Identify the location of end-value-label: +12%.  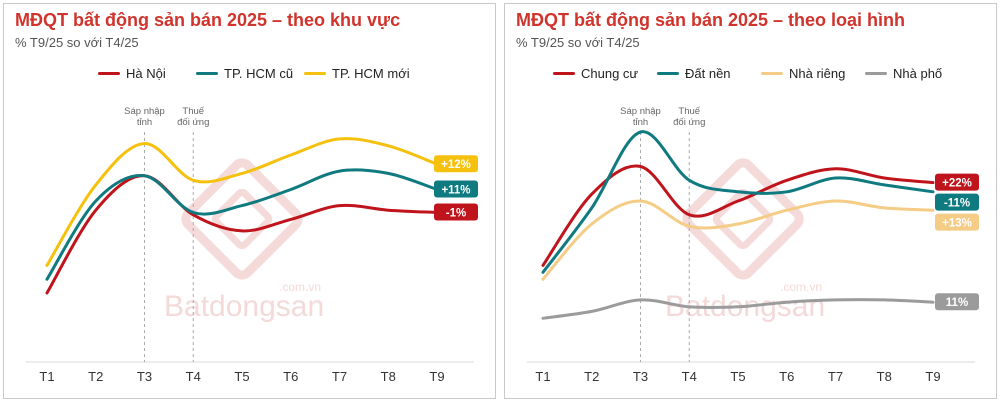
(456, 164).